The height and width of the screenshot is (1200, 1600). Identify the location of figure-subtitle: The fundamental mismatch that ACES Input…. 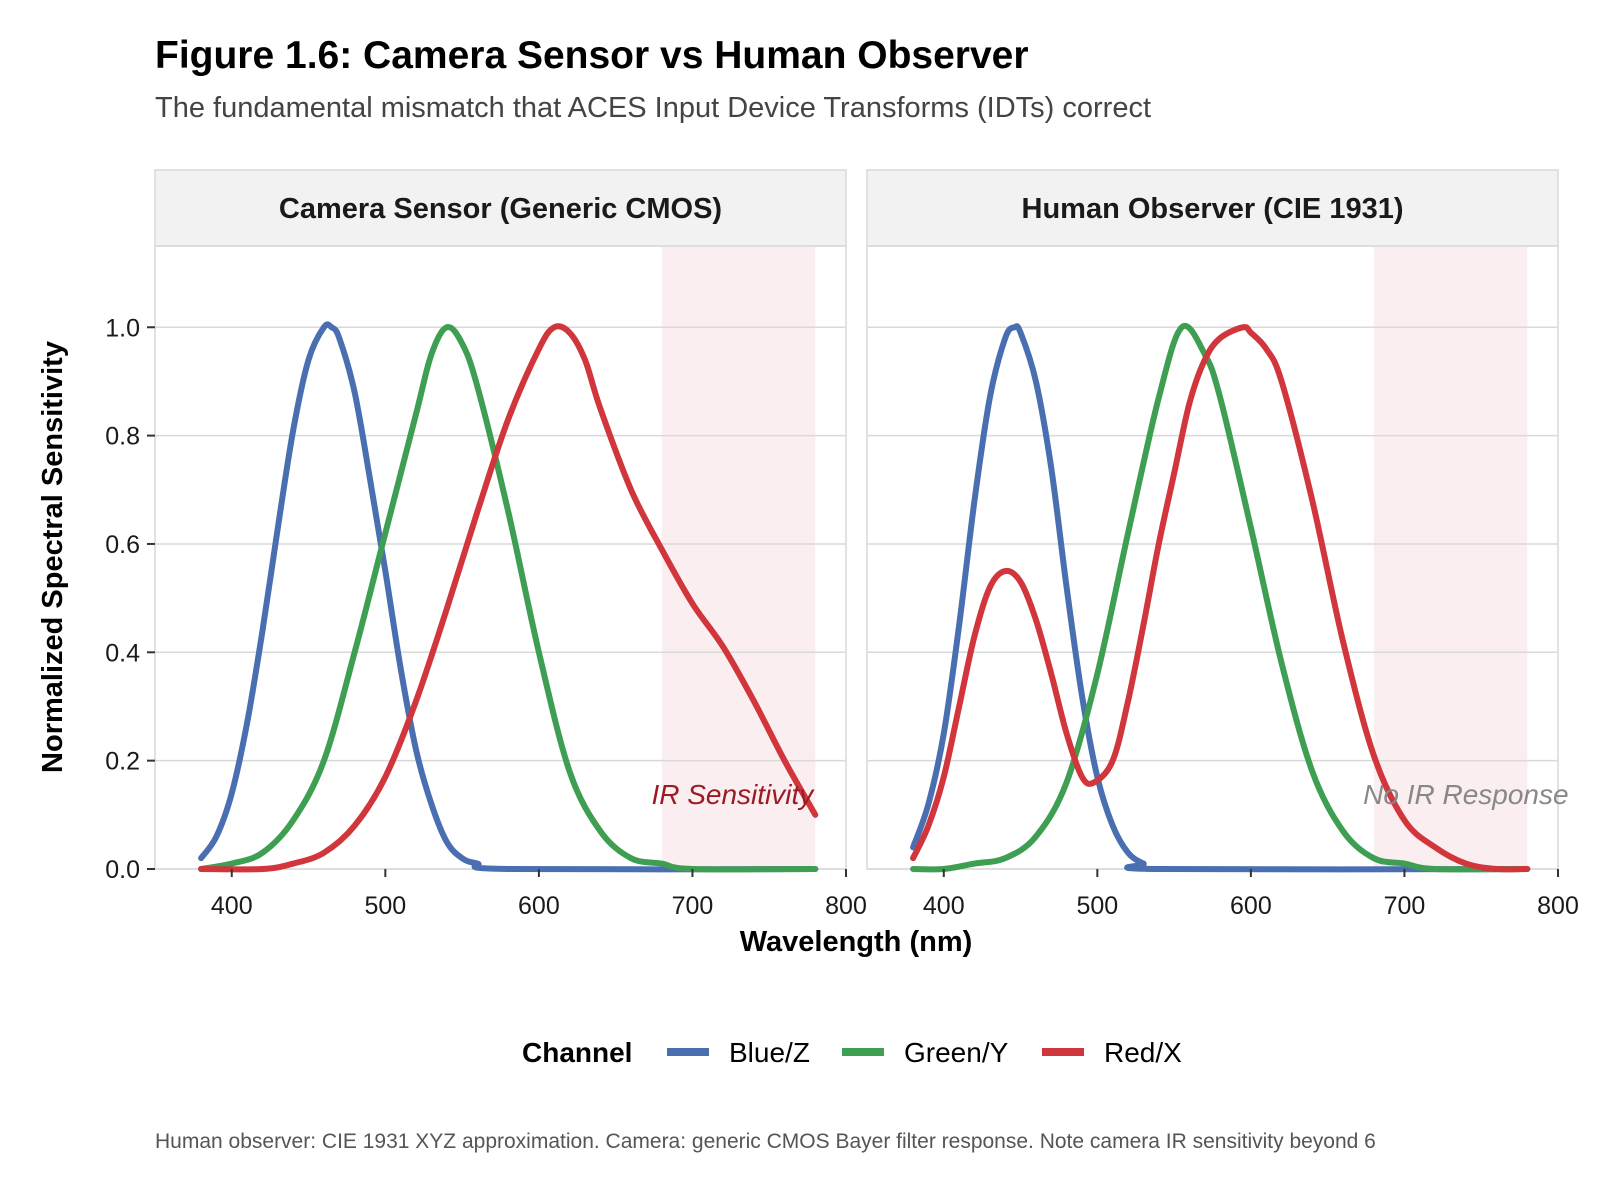
(653, 108).